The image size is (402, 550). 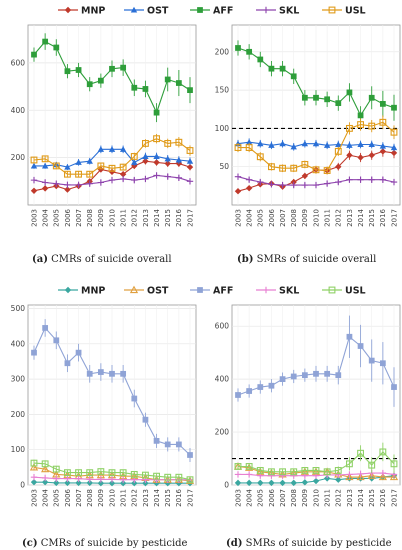 What do you see at coordinates (223, 11) in the screenshot?
I see `legend-label: AFF` at bounding box center [223, 11].